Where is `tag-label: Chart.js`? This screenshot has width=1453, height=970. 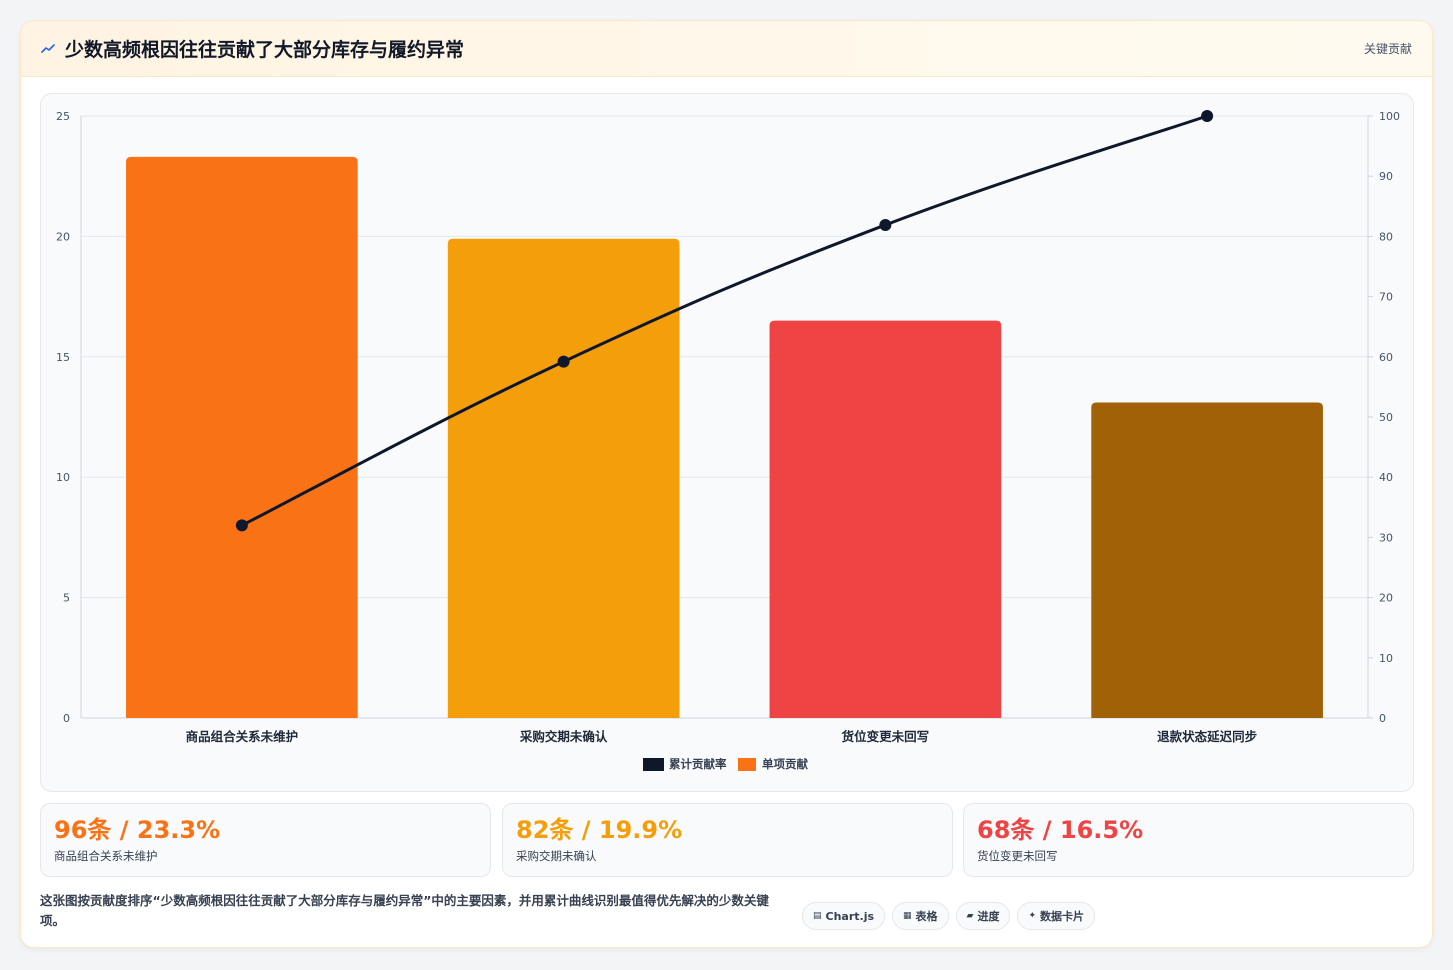
tag-label: Chart.js is located at coordinates (850, 916).